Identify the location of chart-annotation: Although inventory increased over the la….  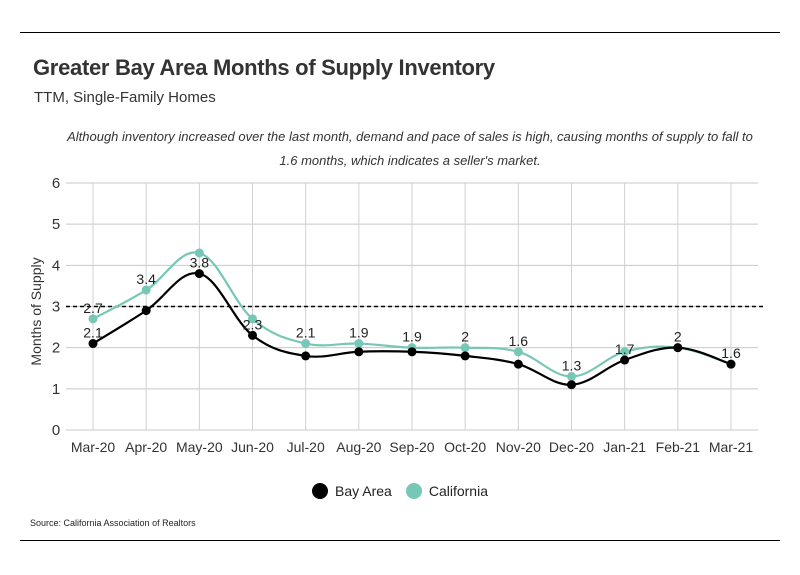
(410, 148).